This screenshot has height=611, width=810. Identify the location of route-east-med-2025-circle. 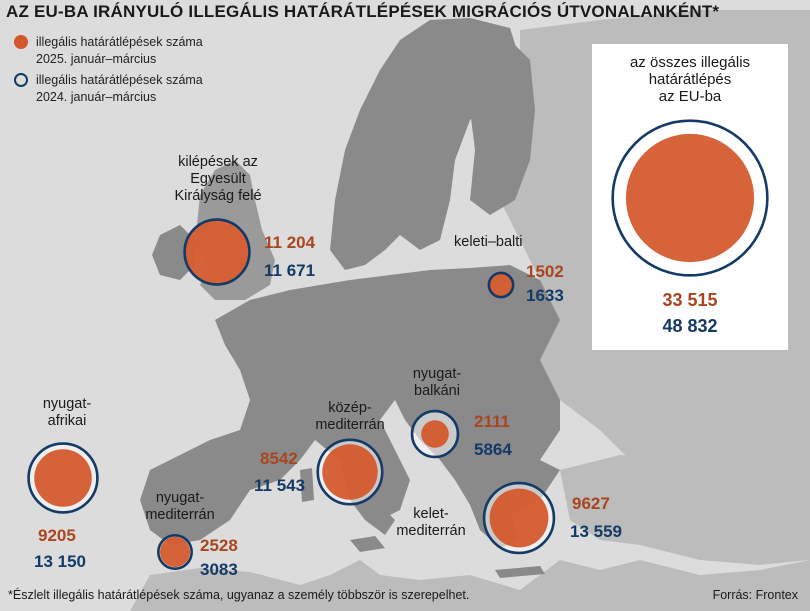
(519, 518).